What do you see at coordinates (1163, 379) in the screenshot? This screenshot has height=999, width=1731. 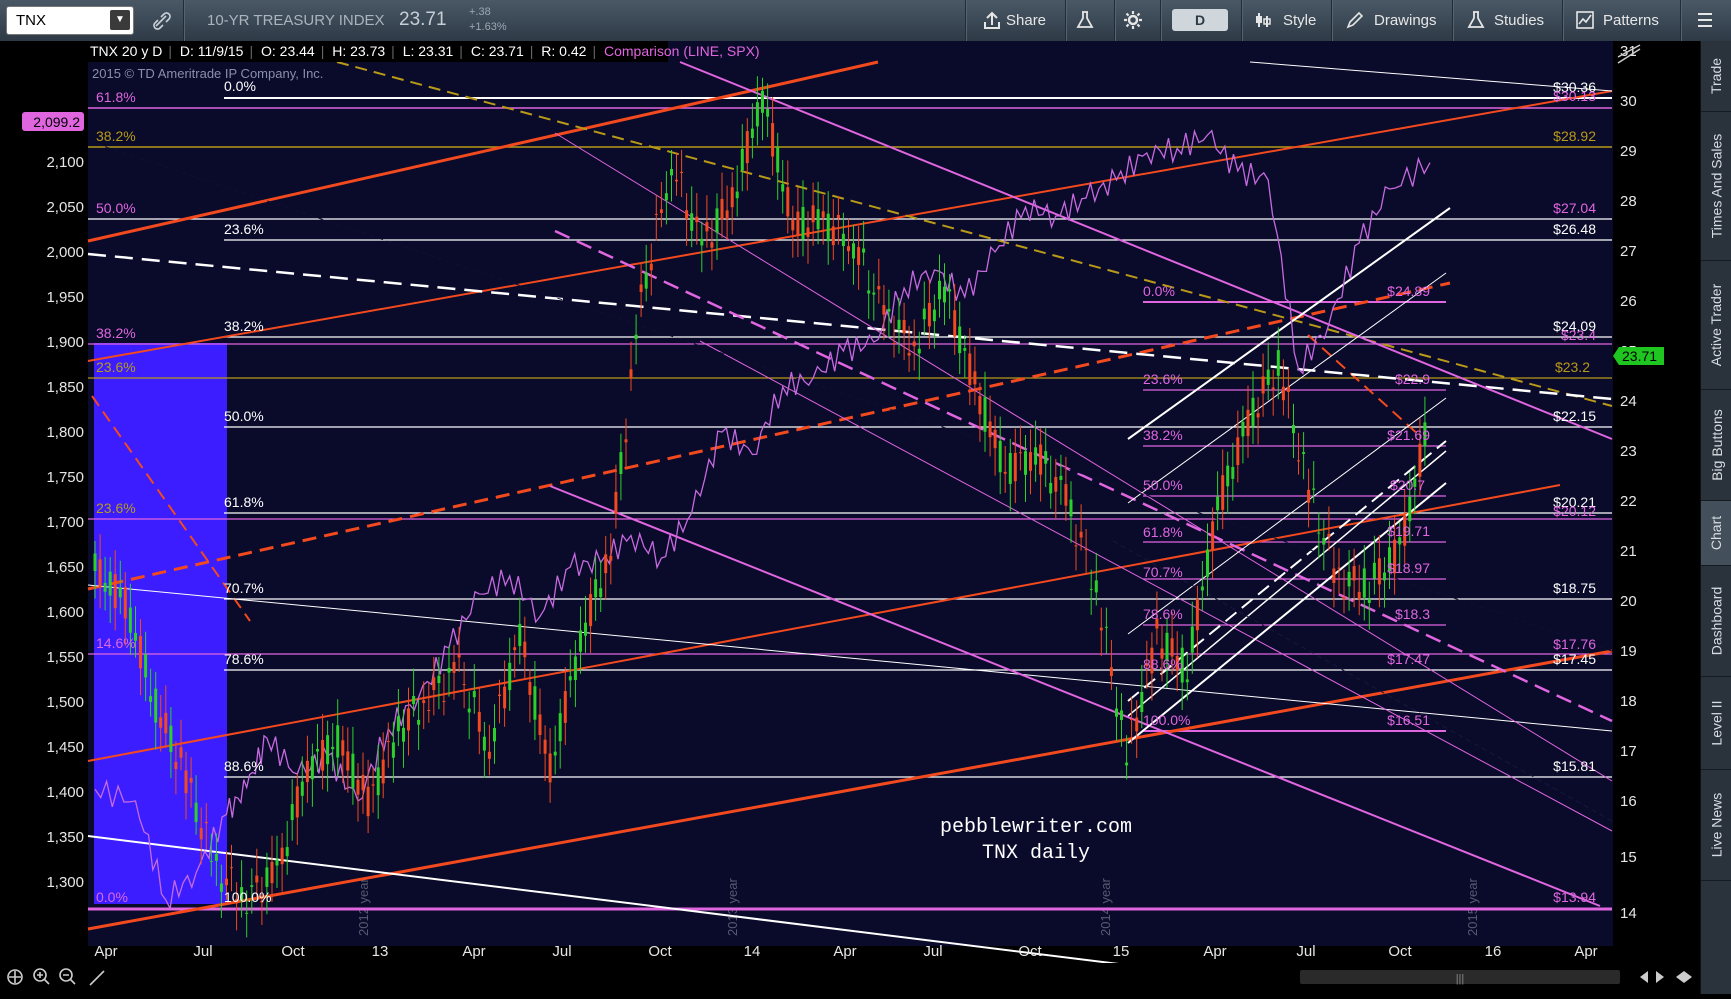 I see `fib-label: 23.6%` at bounding box center [1163, 379].